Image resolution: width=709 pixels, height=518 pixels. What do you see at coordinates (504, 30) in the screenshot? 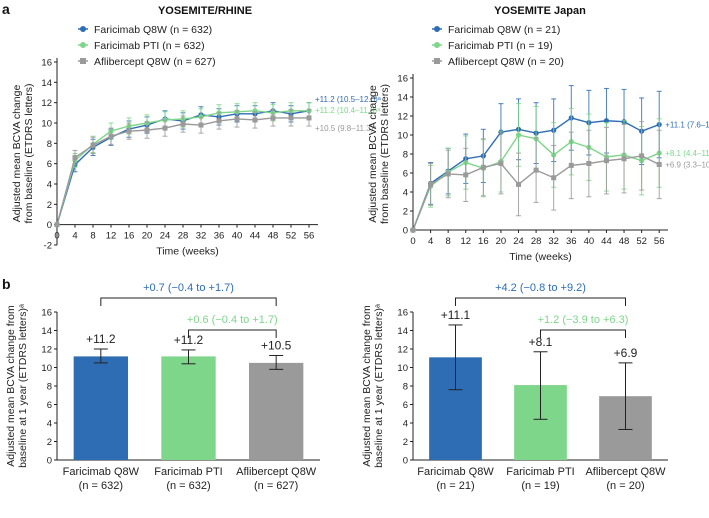
I see `legend-label-faricimab_q8w: Faricimab Q8W (n = 21)` at bounding box center [504, 30].